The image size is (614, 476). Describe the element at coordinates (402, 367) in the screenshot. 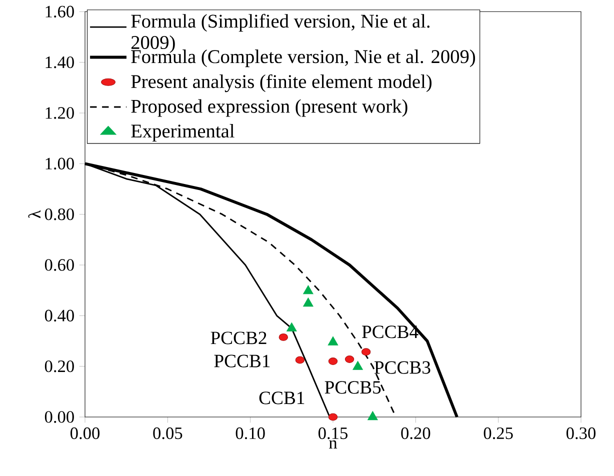

I see `annotation: PCCB3` at that location.